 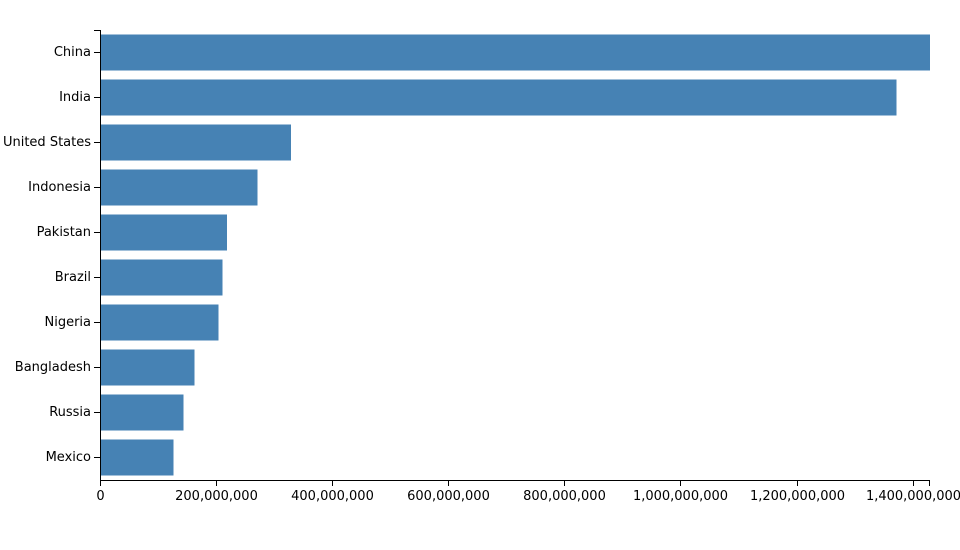 What do you see at coordinates (216, 496) in the screenshot?
I see `x-tick-label-1: 200,000,000` at bounding box center [216, 496].